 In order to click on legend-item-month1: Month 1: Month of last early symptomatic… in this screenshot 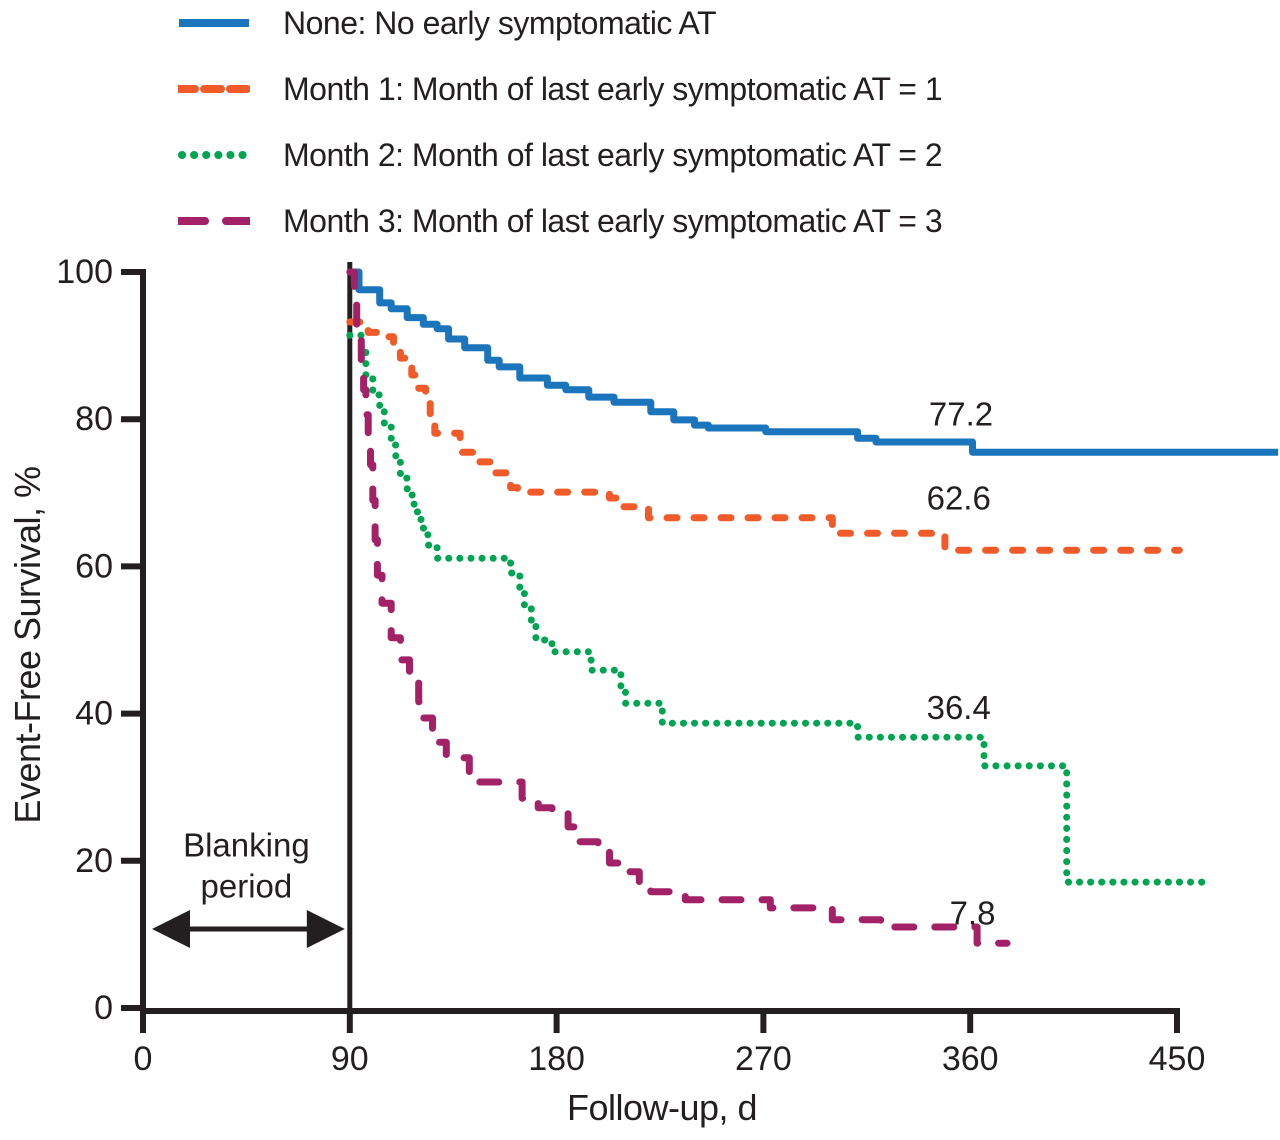, I will do `click(560, 89)`.